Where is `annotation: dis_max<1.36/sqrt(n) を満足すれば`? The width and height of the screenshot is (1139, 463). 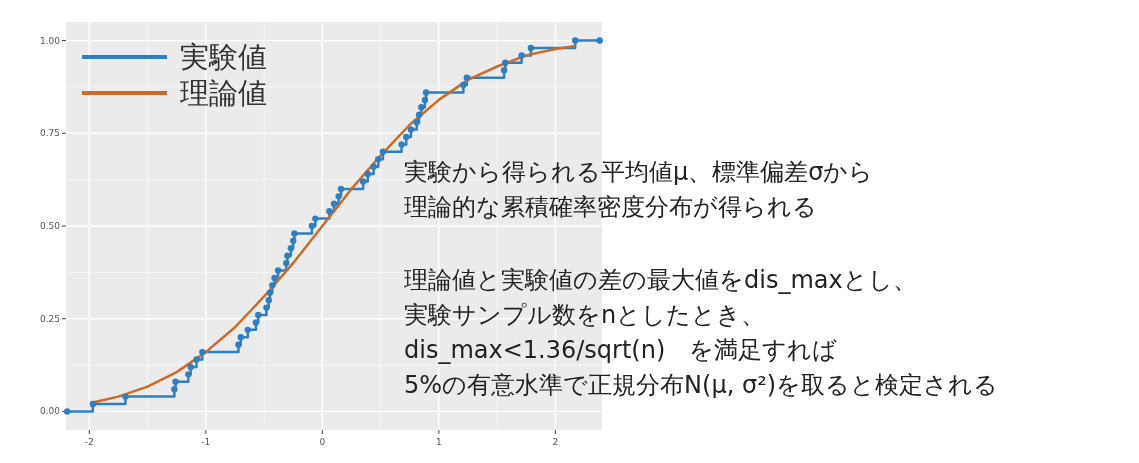 annotation: dis_max<1.36/sqrt(n) を満足すれば is located at coordinates (621, 350).